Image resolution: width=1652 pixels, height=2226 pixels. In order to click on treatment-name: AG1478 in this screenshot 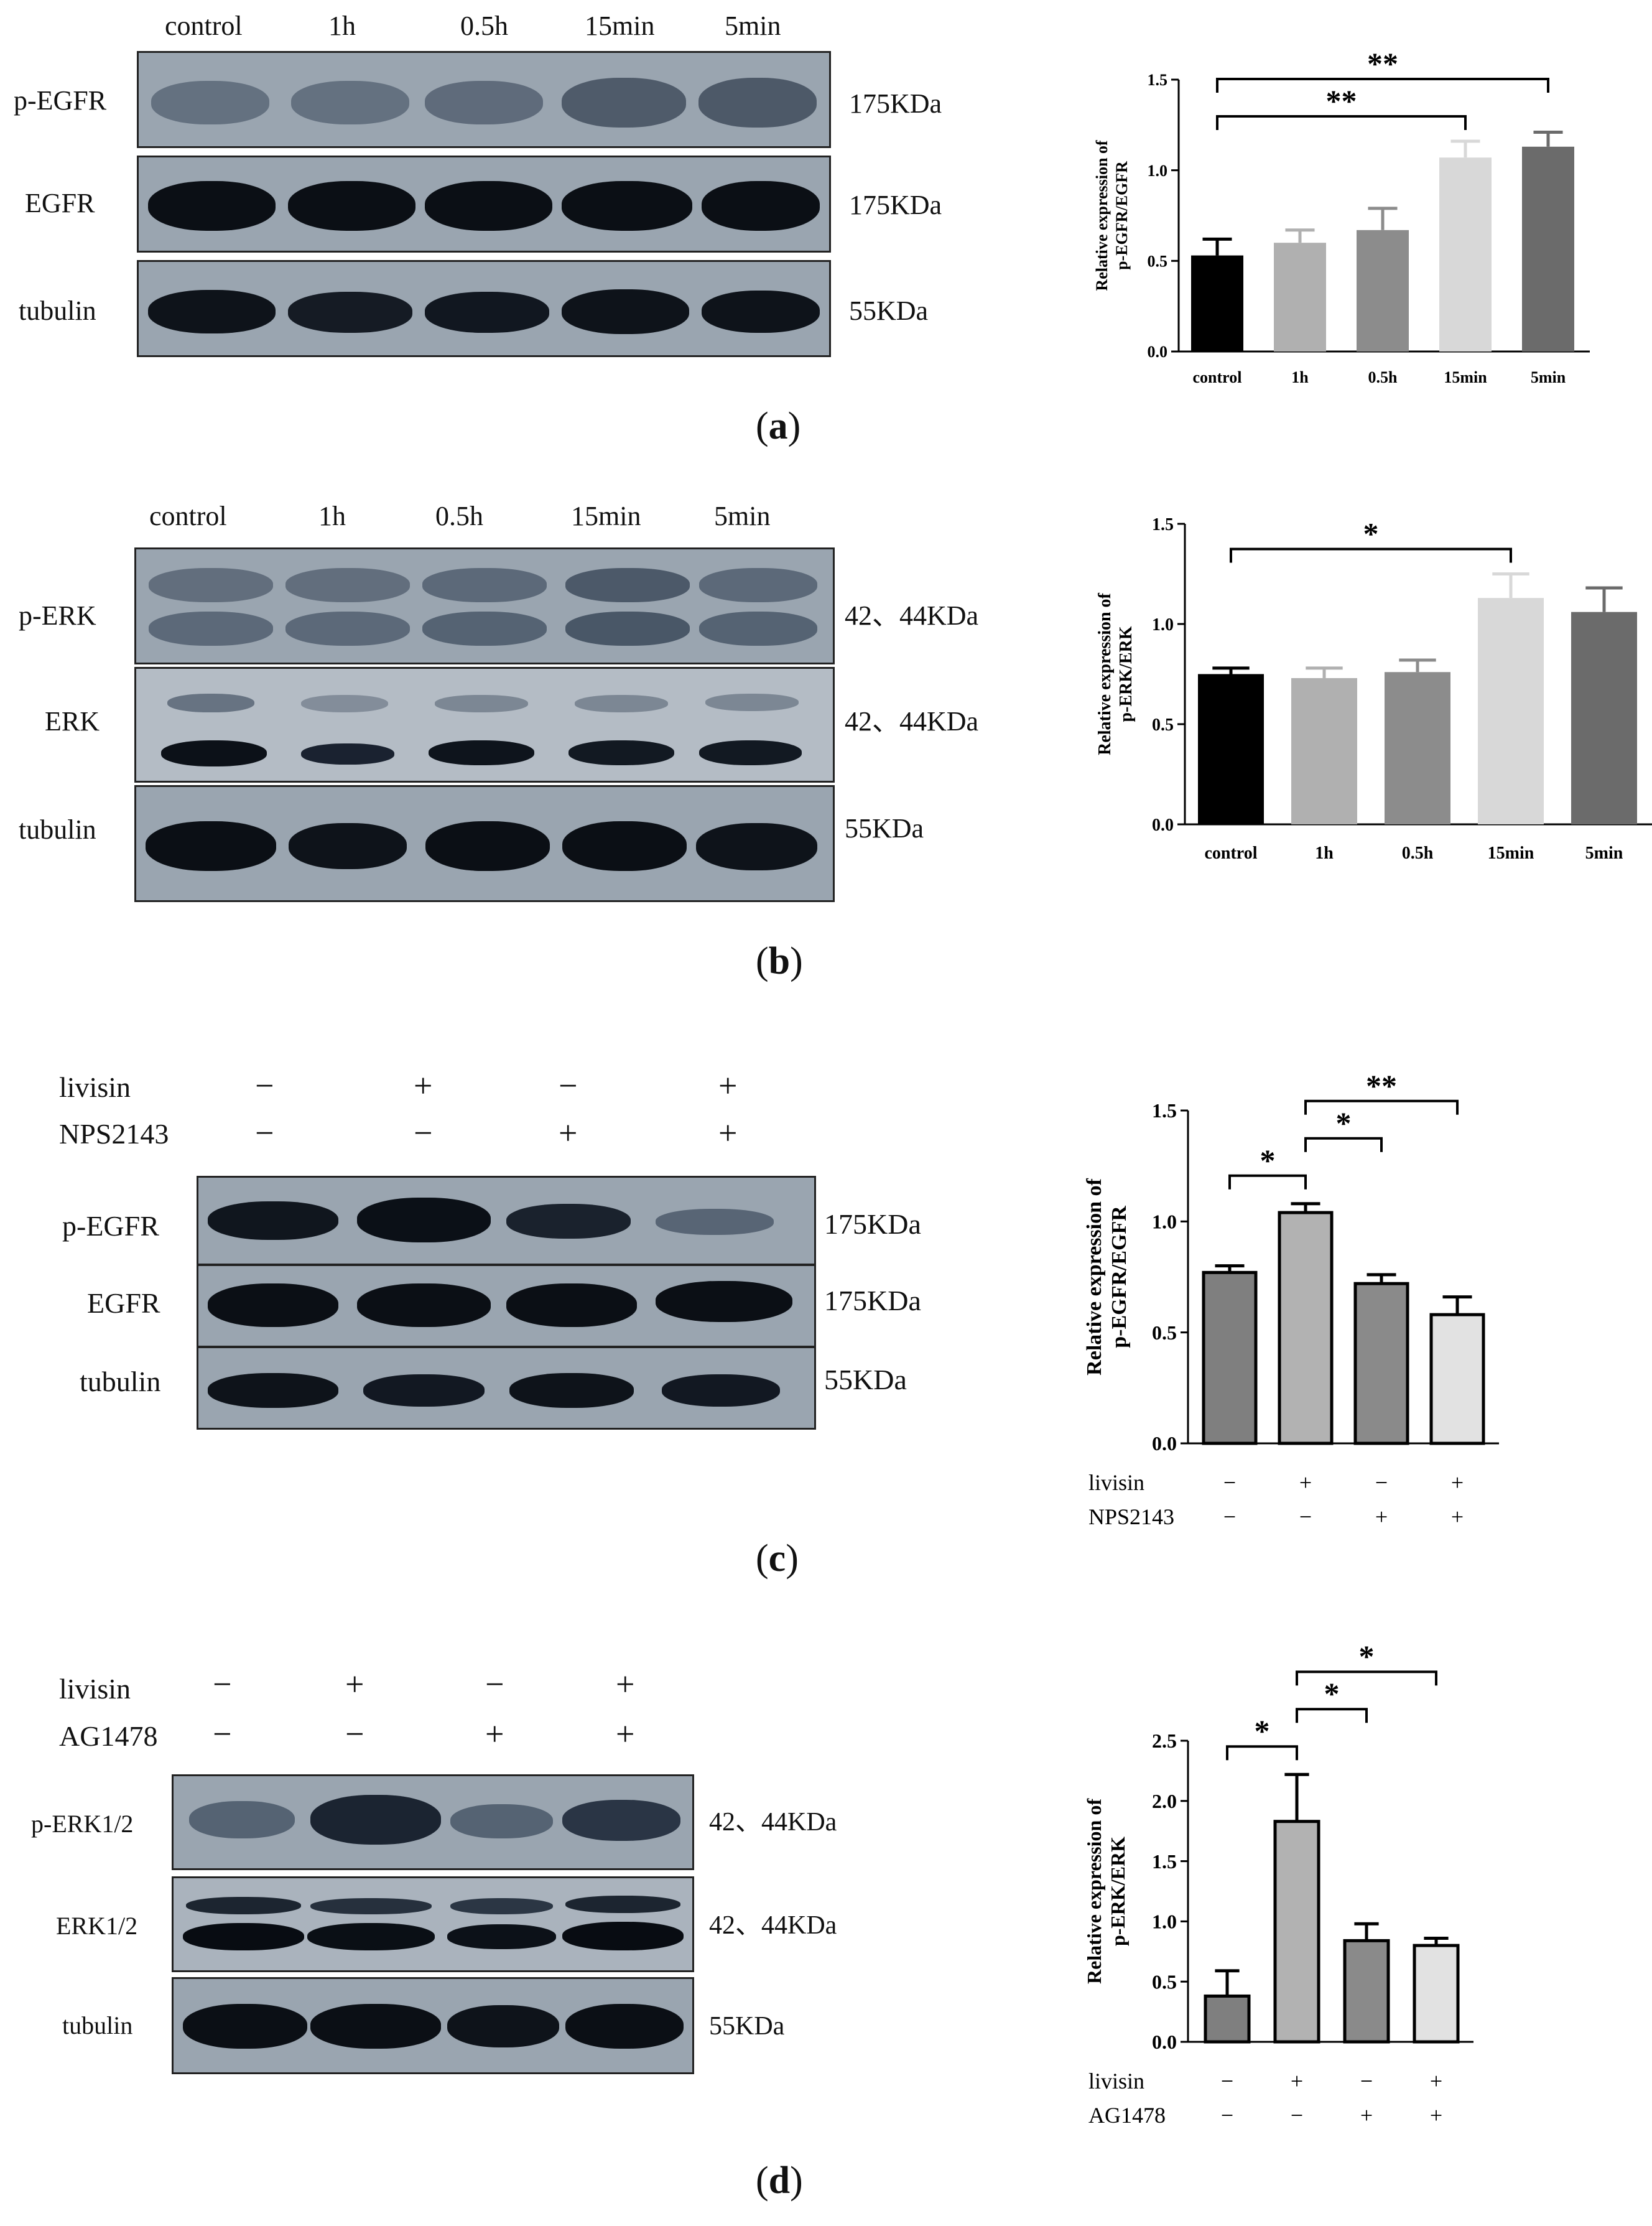, I will do `click(1127, 2115)`.